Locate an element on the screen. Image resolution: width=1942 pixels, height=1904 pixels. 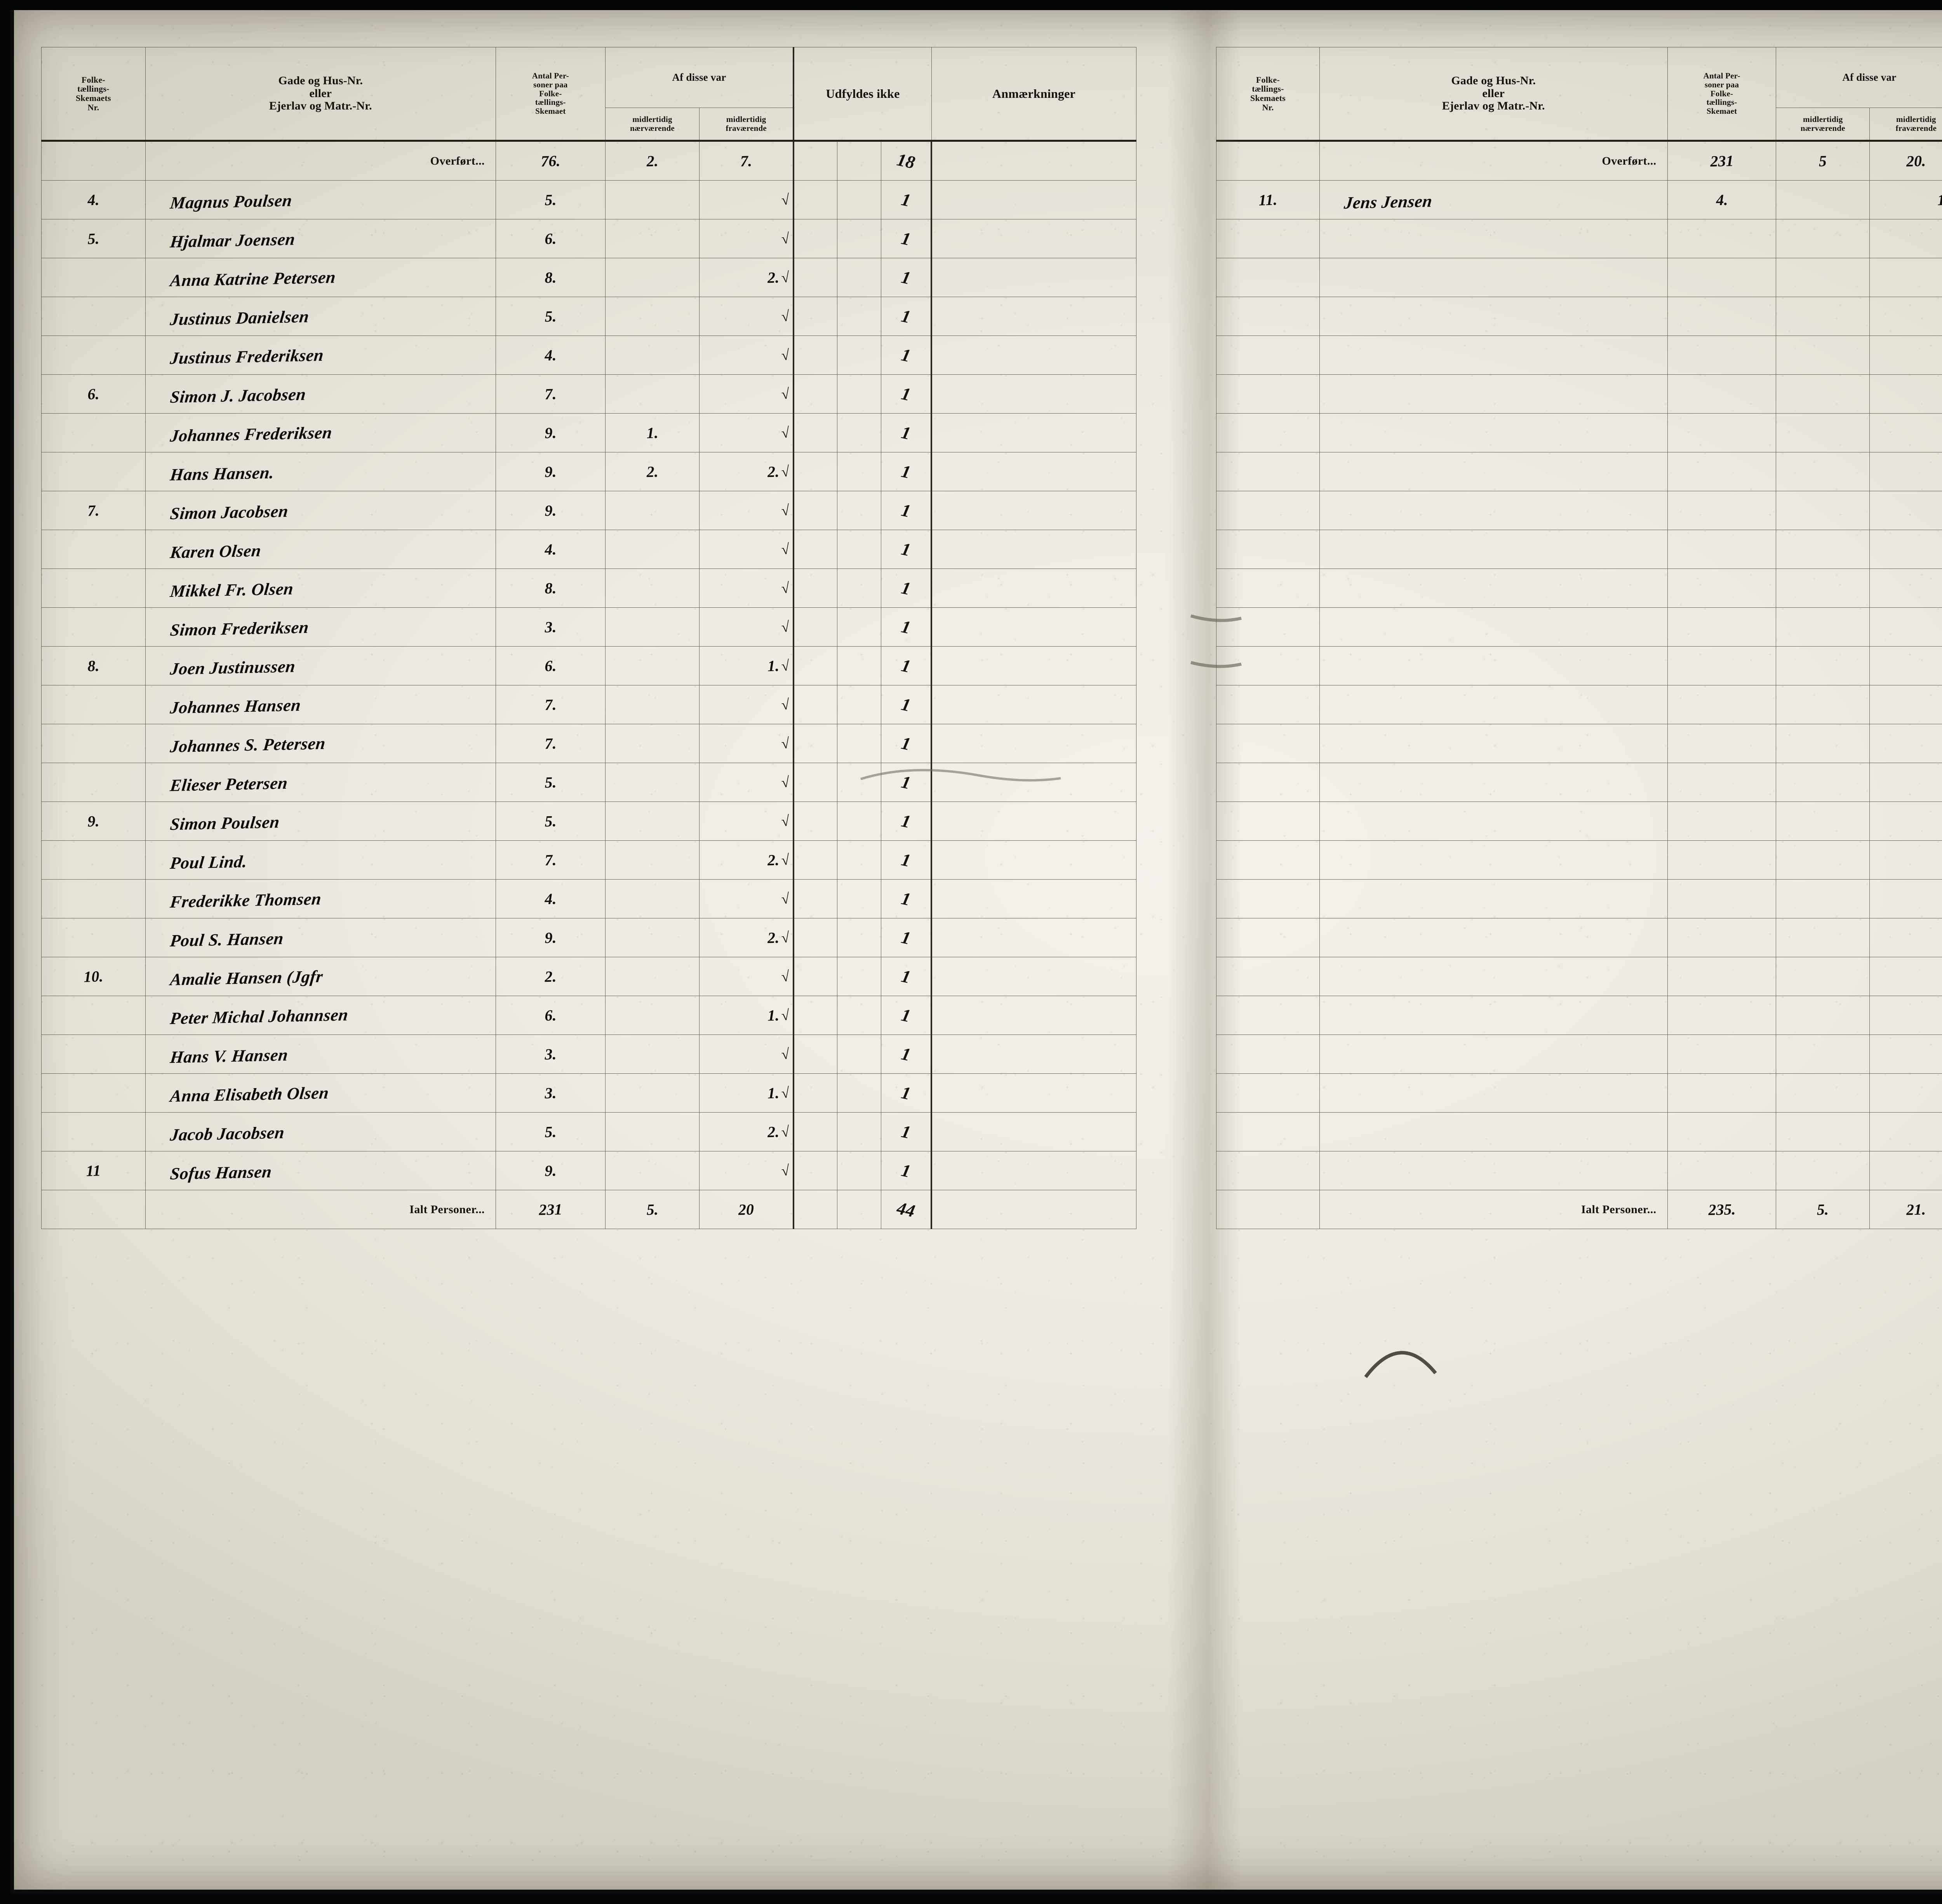
row-name: Simon J. Jacobsen is located at coordinates (320, 394).